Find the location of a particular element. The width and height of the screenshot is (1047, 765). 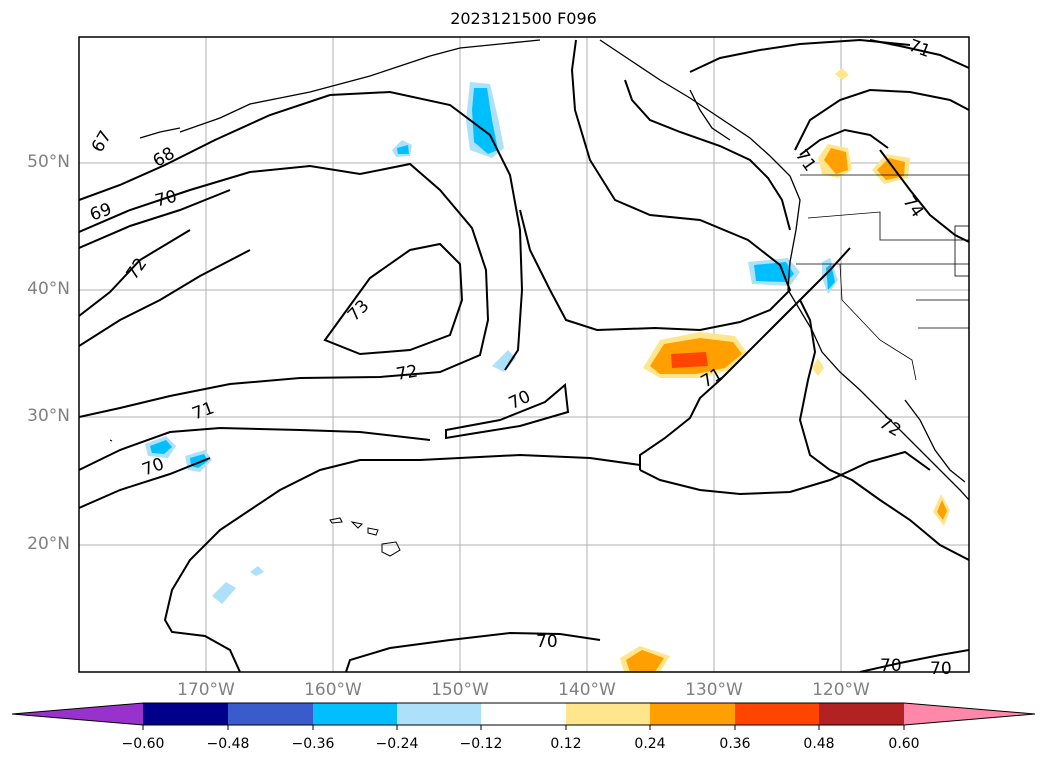

lon-label: 150°W is located at coordinates (460, 690).